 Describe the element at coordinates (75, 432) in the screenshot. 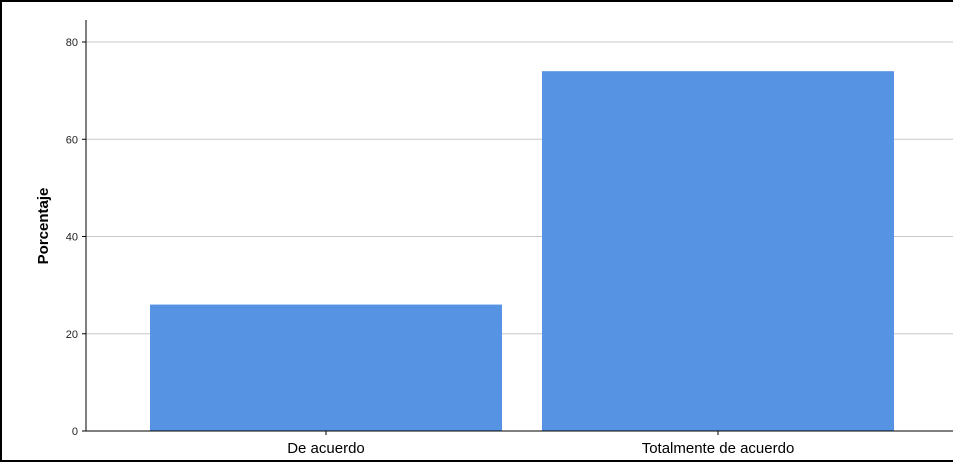

I see `y-tick-label: 0` at that location.